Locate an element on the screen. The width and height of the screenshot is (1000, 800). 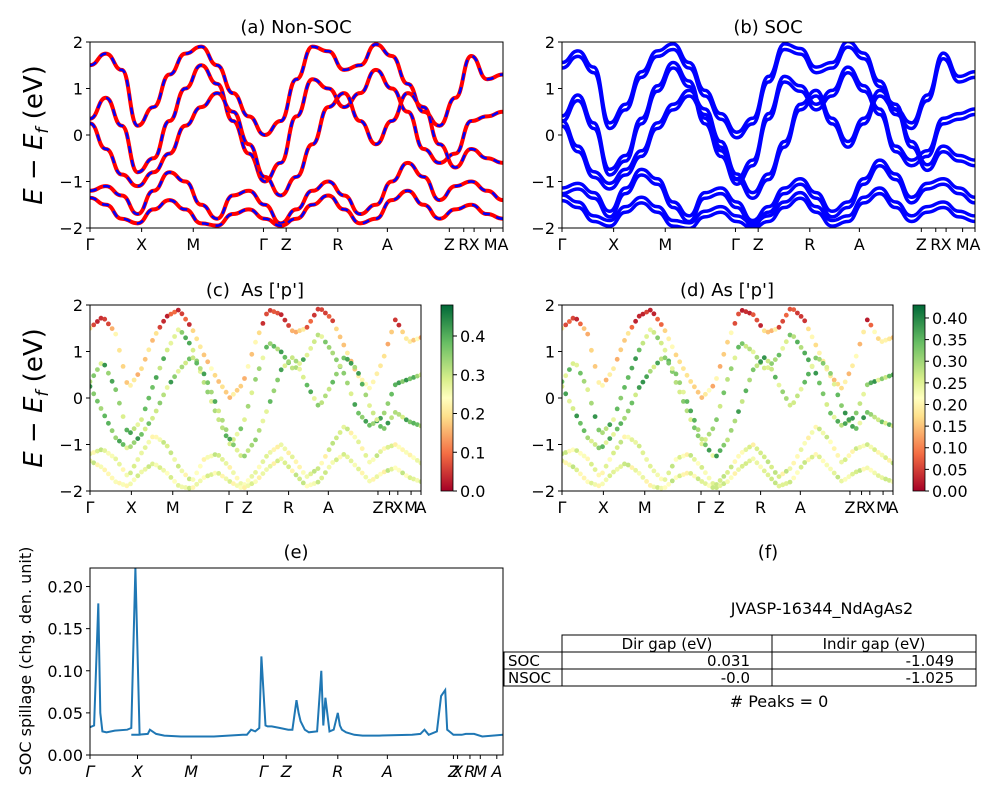
xtick-label: X is located at coordinates (131, 507).